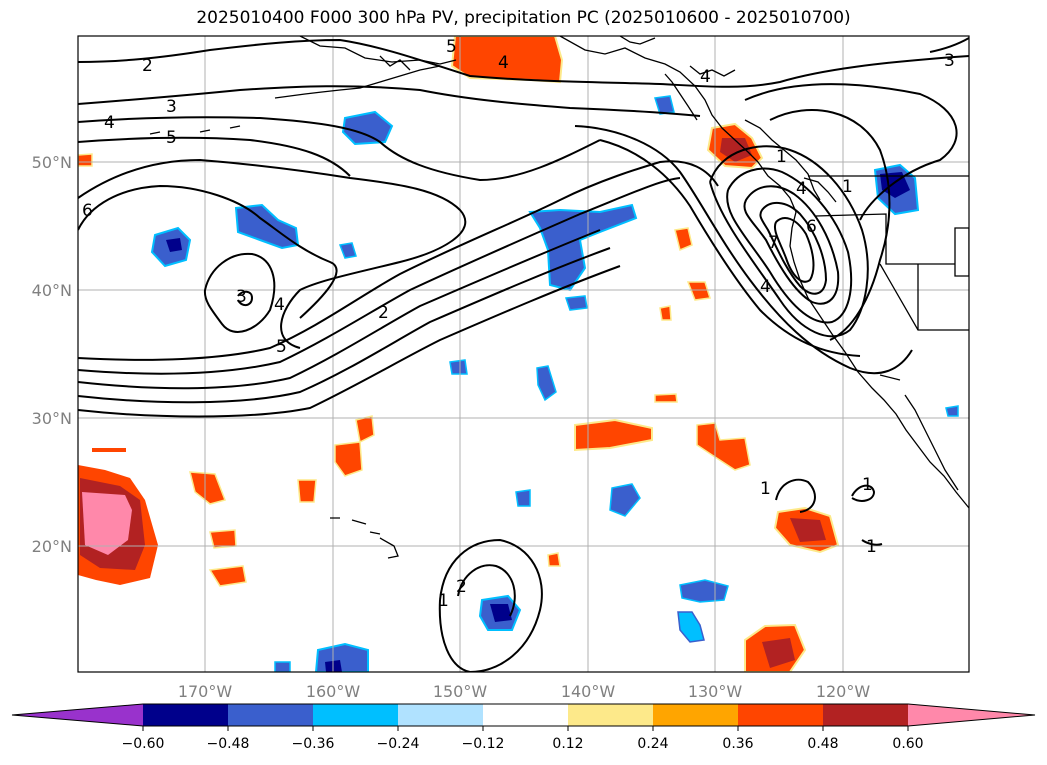  Describe the element at coordinates (313, 744) in the screenshot. I see `colorbar-tick-label: −0.36` at that location.